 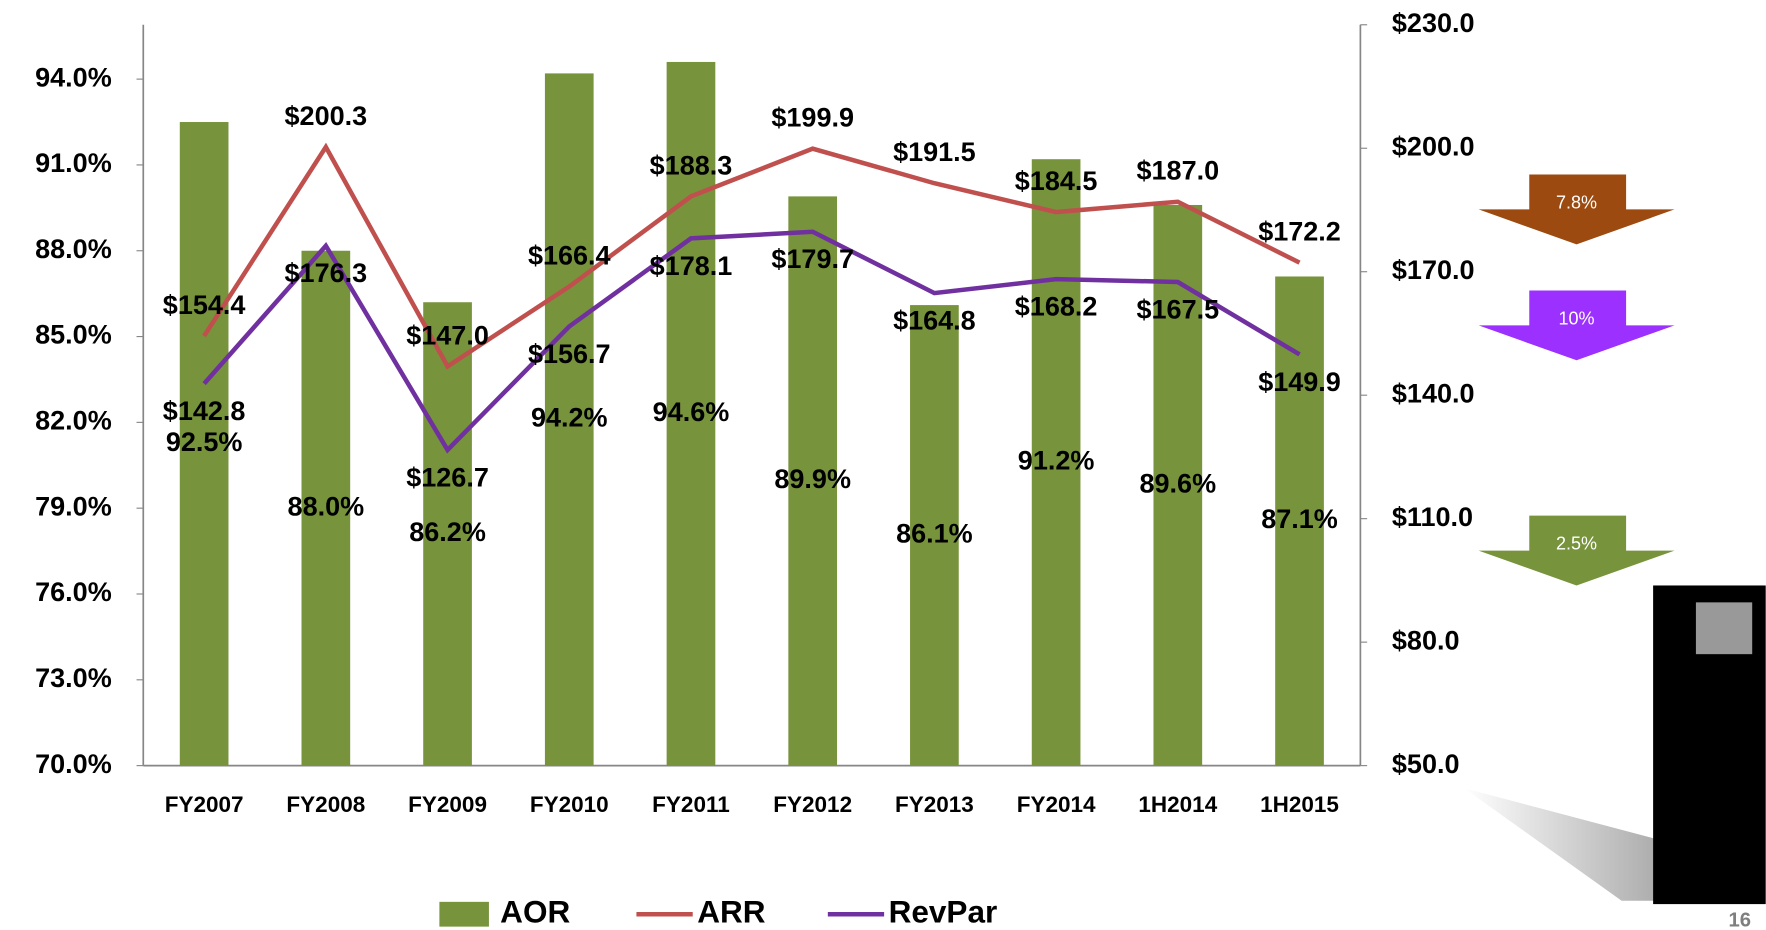 What do you see at coordinates (1576, 544) in the screenshot?
I see `arrow-label: 2.5%` at bounding box center [1576, 544].